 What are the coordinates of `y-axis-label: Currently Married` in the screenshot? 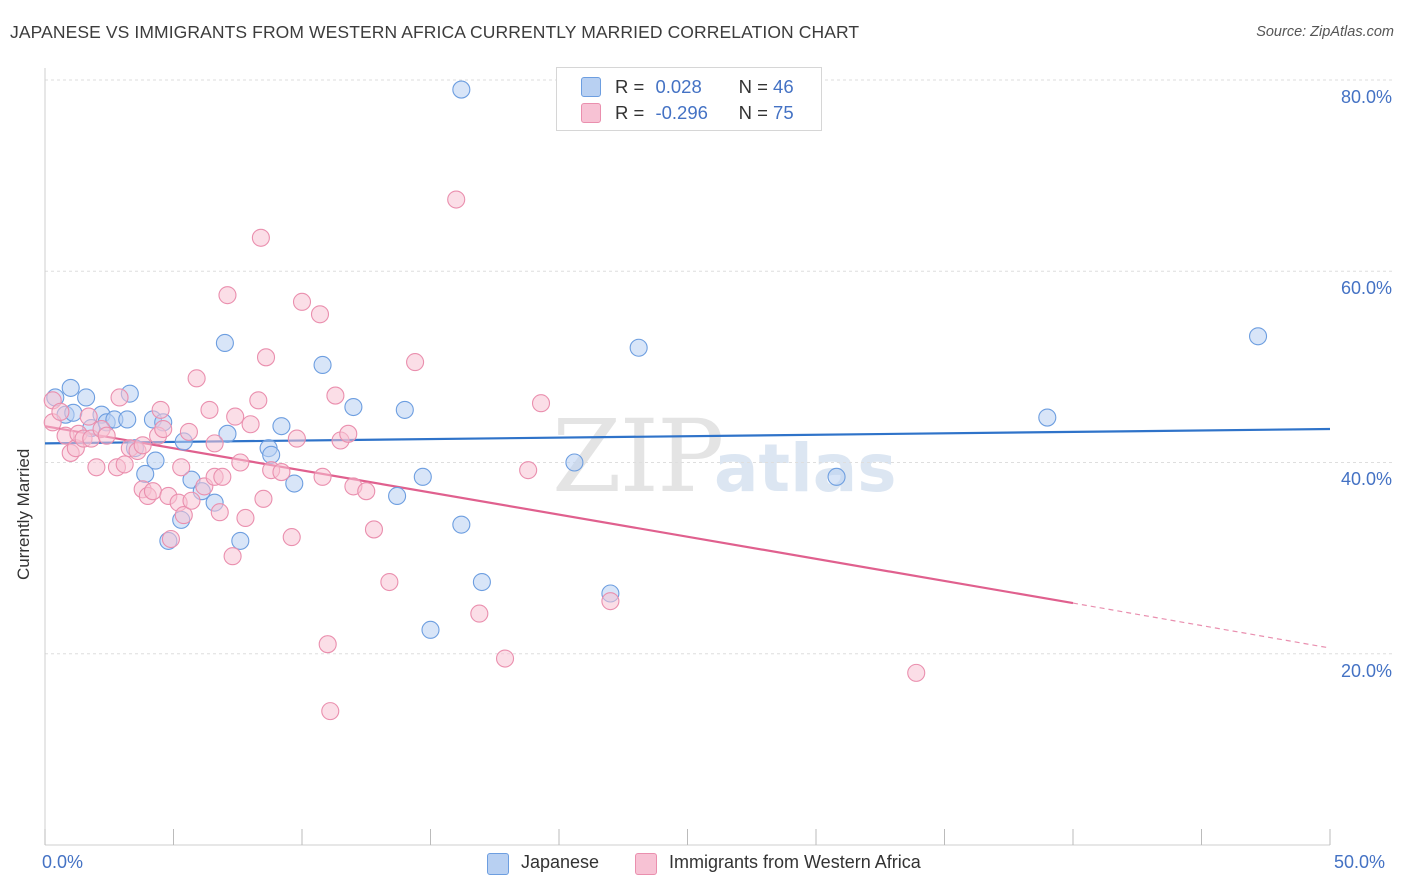 It's located at (23, 514).